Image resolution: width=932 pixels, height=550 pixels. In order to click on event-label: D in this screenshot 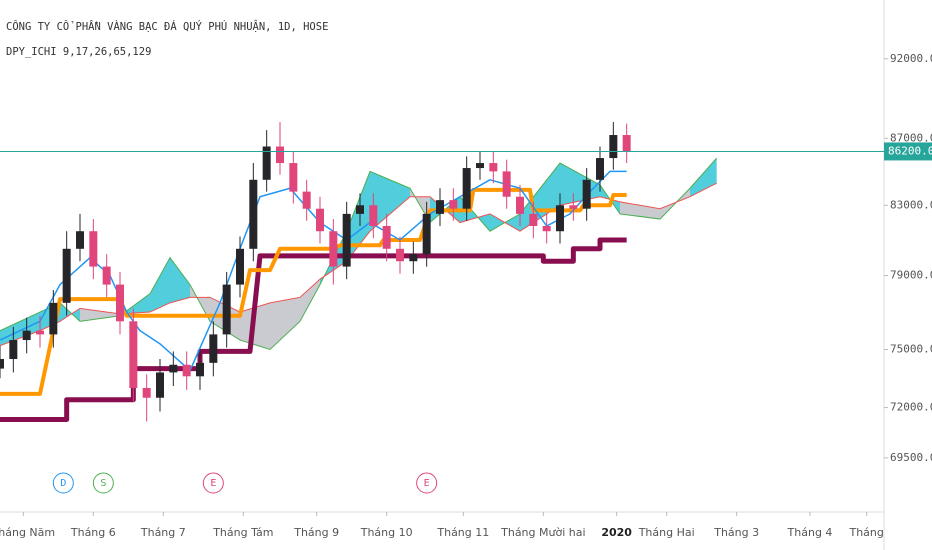, I will do `click(63, 483)`.